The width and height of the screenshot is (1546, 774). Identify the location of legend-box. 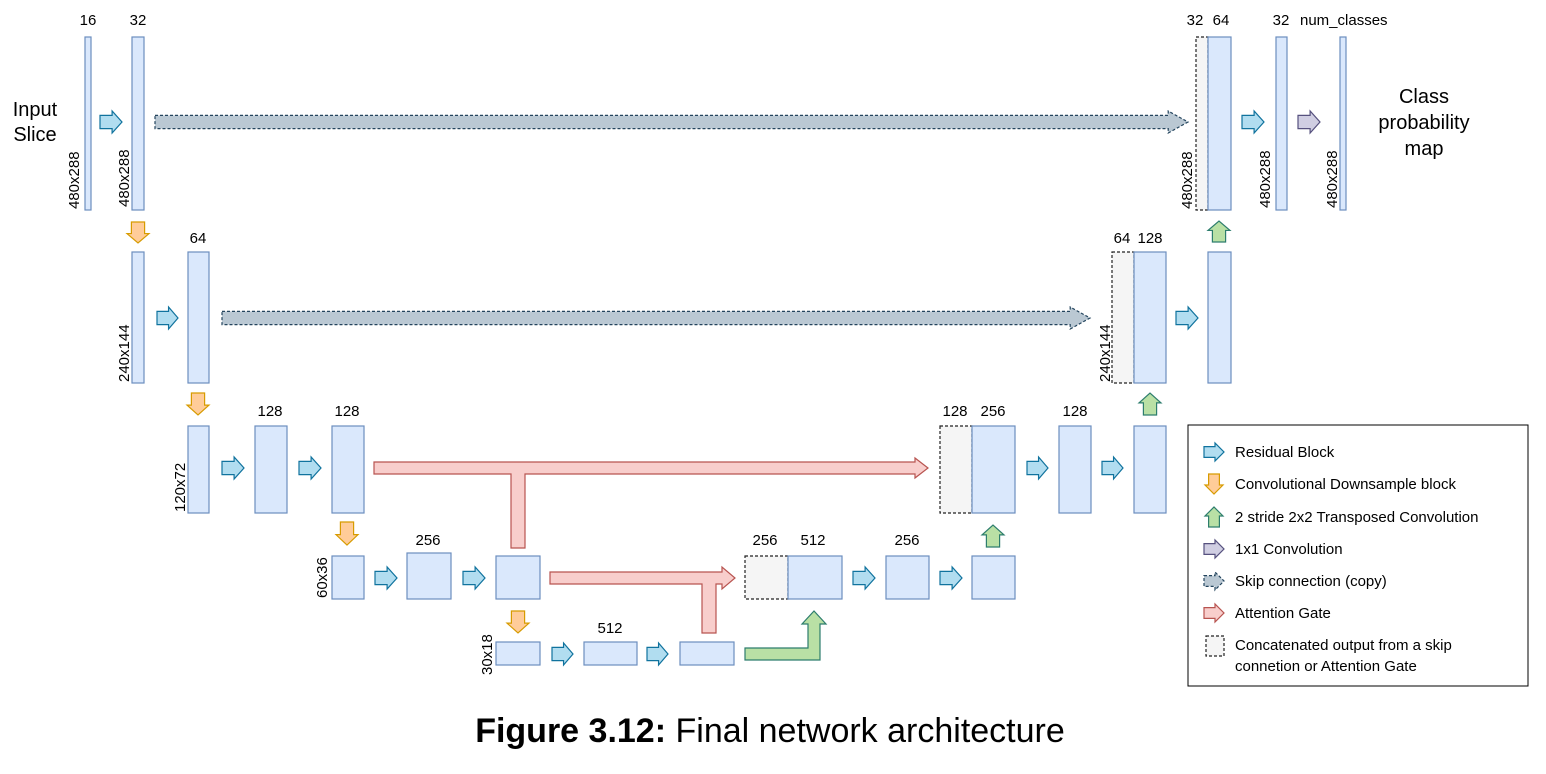
(1358, 555).